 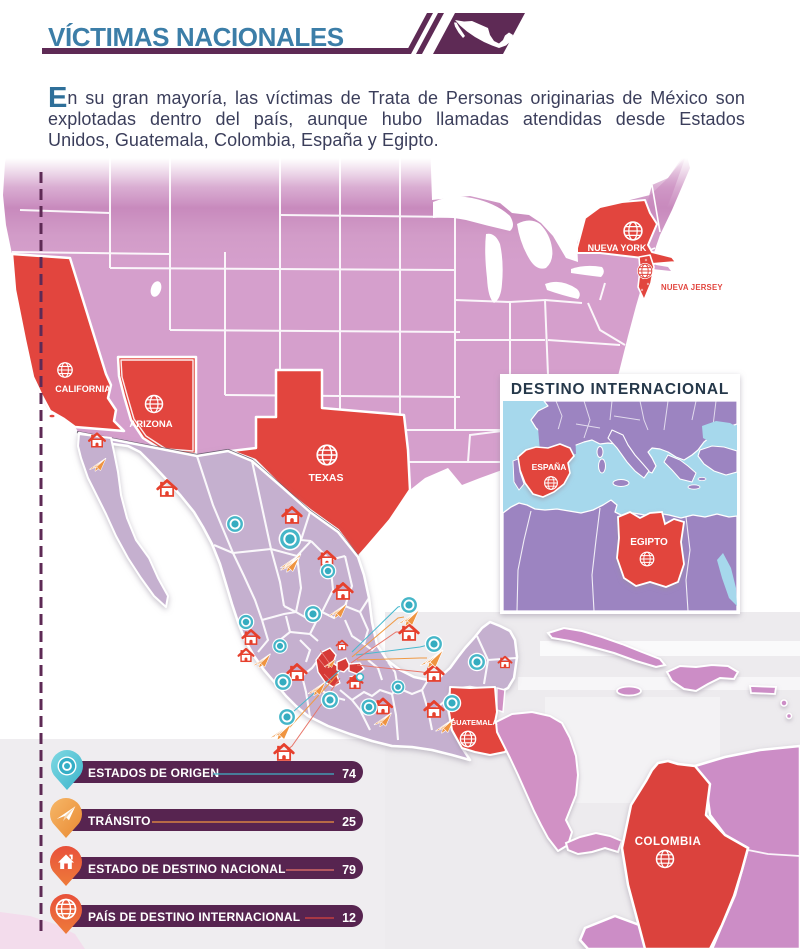 What do you see at coordinates (349, 918) in the screenshot?
I see `svg-text: 12` at bounding box center [349, 918].